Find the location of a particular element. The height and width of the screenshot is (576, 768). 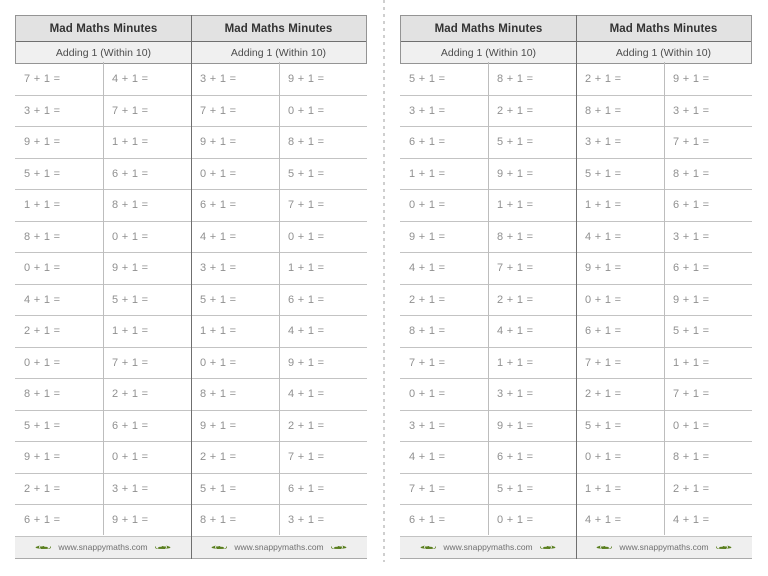

subtable-divider is located at coordinates (576, 287).